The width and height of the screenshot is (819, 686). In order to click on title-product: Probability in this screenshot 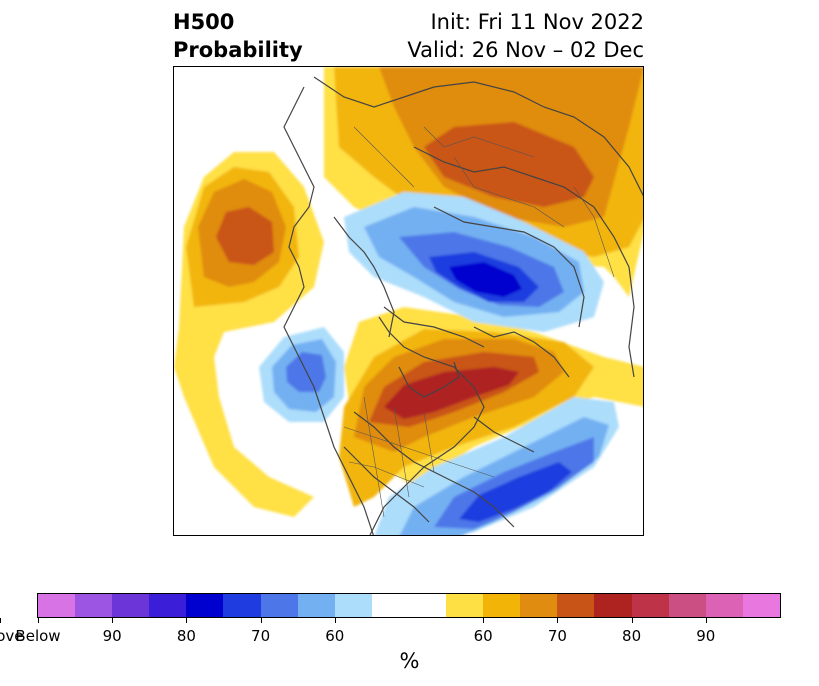, I will do `click(238, 50)`.